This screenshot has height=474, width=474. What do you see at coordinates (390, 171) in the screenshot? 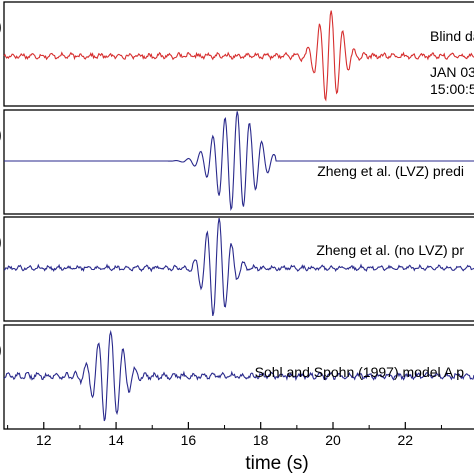
I see `series-label: Zheng et al. (LVZ) predi` at bounding box center [390, 171].